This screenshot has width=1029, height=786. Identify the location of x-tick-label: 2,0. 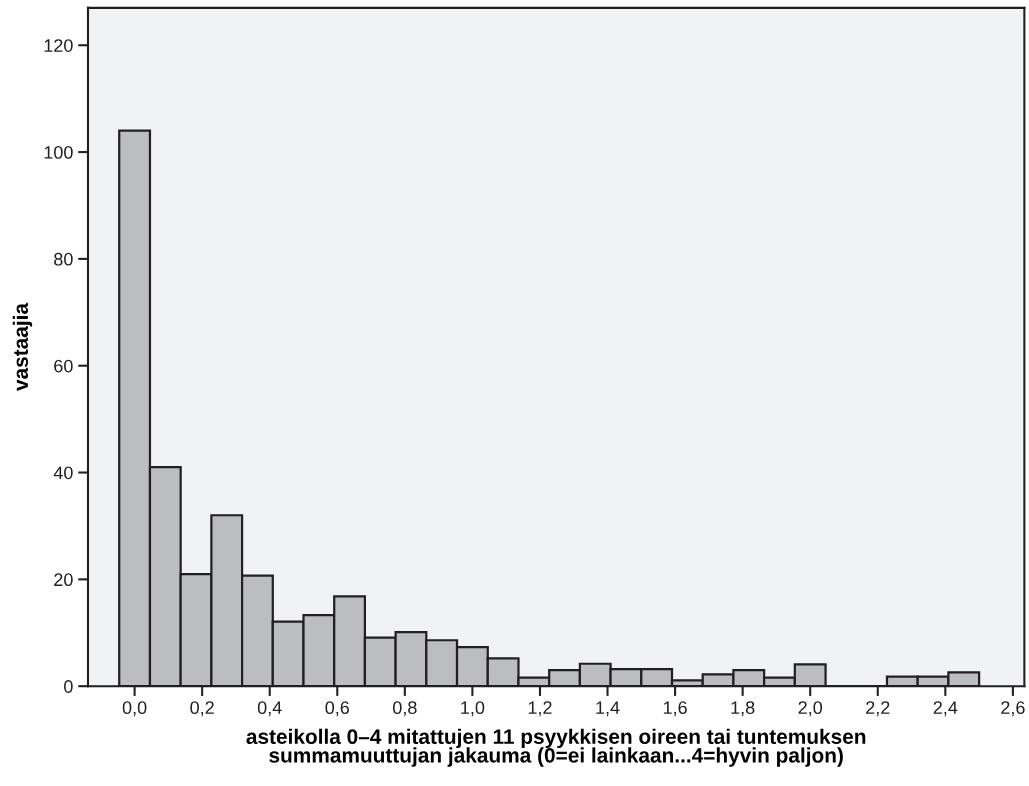
(810, 709).